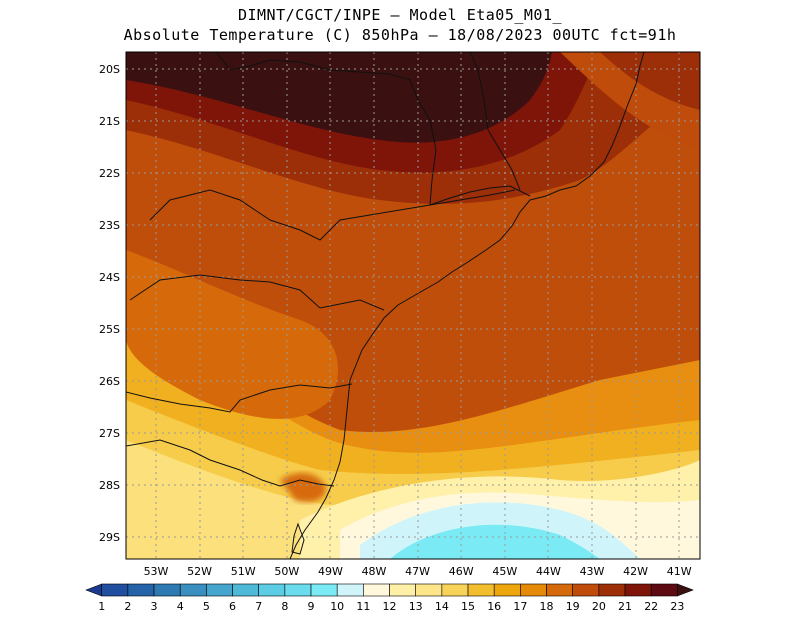 The height and width of the screenshot is (618, 800). Describe the element at coordinates (548, 571) in the screenshot. I see `longitude-label: 44W` at that location.